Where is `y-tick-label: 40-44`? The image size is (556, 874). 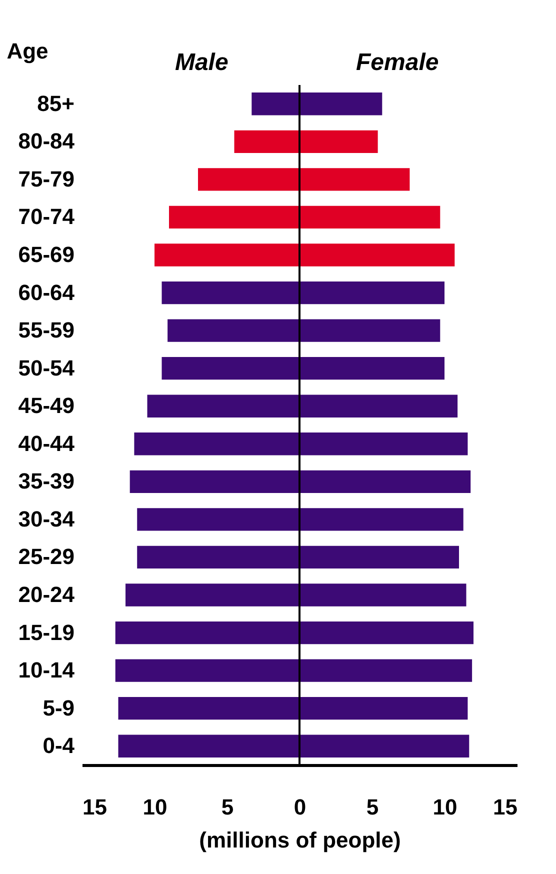 y-tick-label: 40-44 is located at coordinates (47, 443).